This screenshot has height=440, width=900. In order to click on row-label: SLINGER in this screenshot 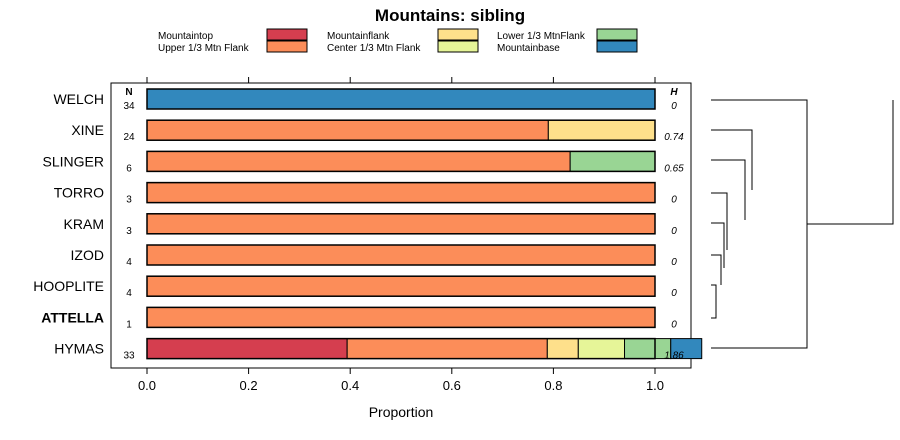, I will do `click(73, 161)`.